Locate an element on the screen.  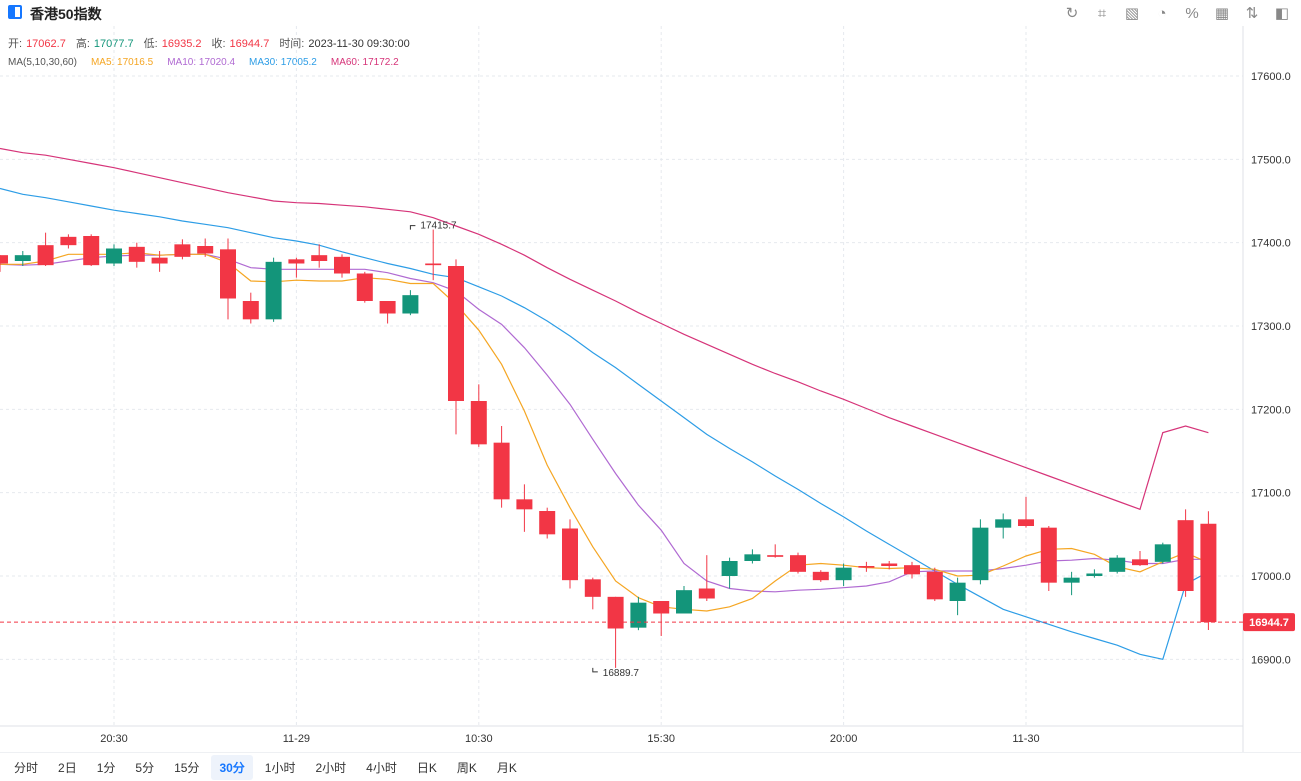
period-4: 15分 is located at coordinates (187, 767).